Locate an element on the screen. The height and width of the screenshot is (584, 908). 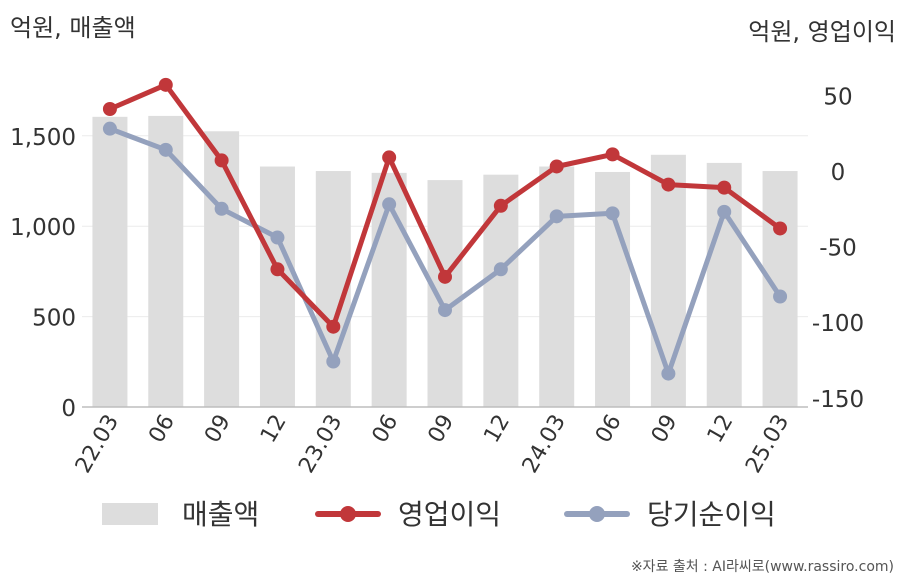
legend: 매출액 영업이익 당기순이익 is located at coordinates (439, 514).